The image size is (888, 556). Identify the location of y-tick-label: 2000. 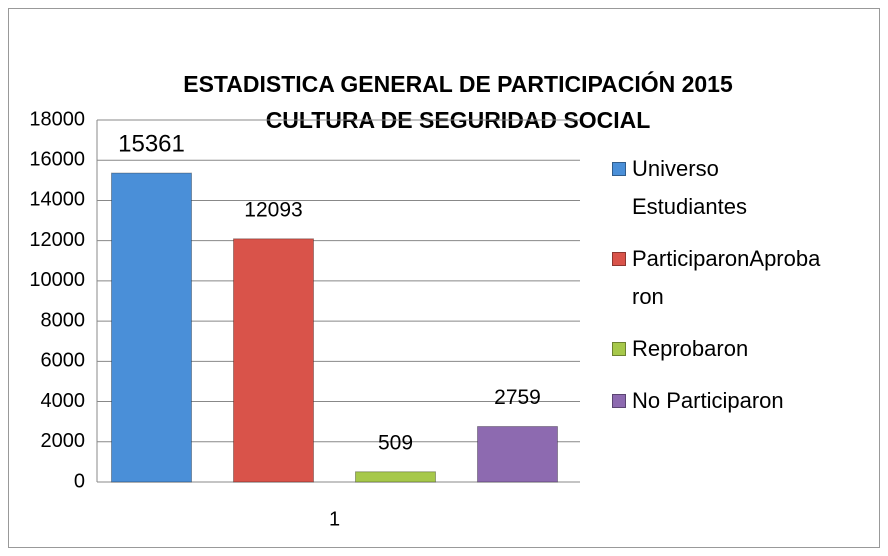
(63, 441).